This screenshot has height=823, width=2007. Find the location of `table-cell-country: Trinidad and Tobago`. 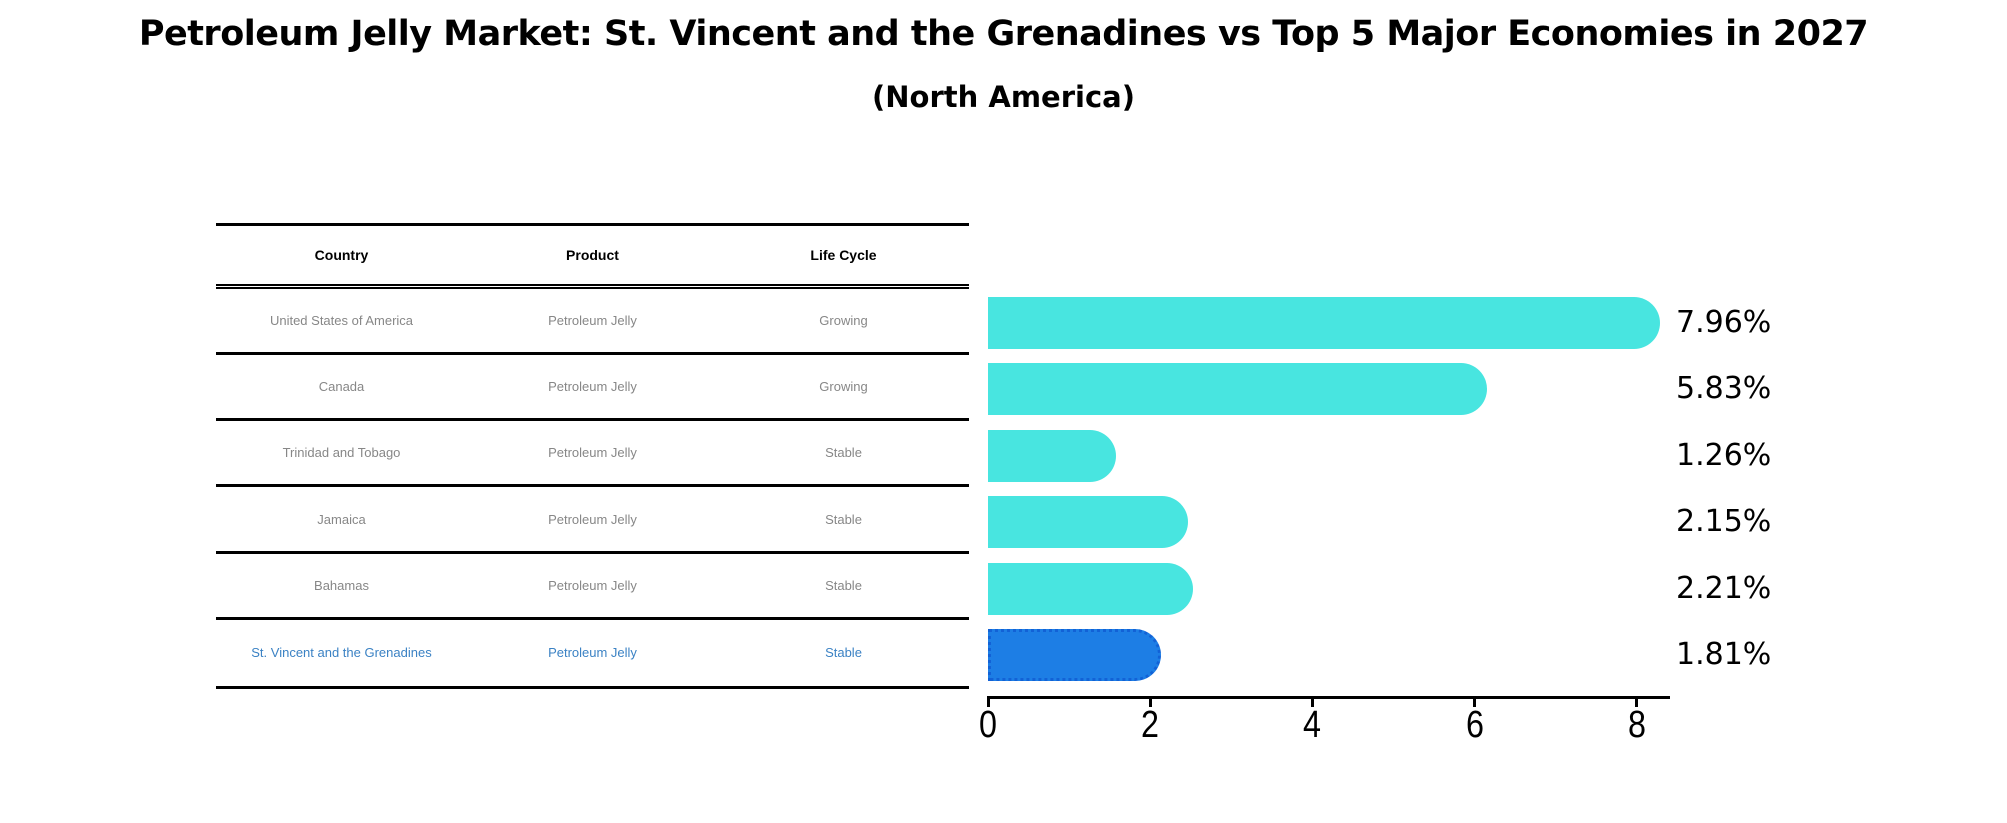

table-cell-country: Trinidad and Tobago is located at coordinates (341, 453).